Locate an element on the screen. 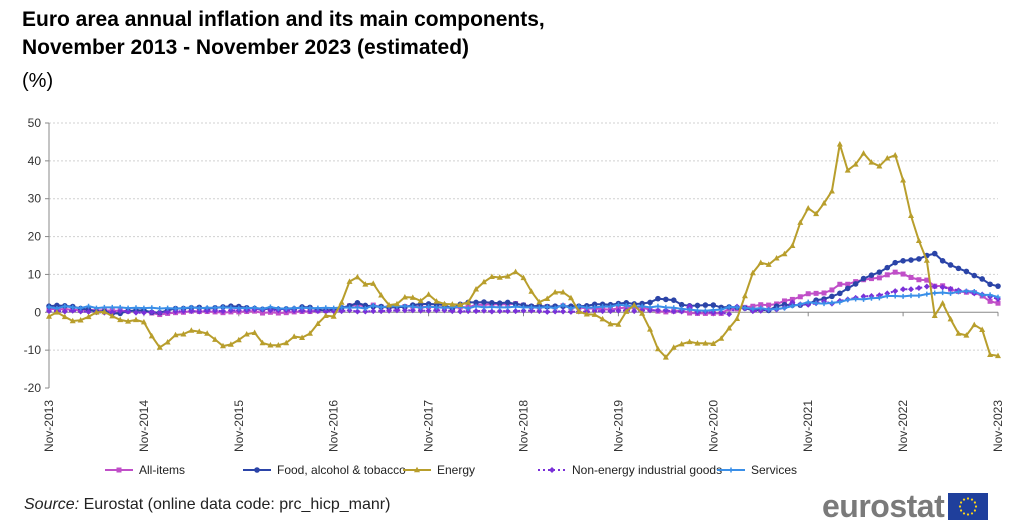 The height and width of the screenshot is (530, 1024). x-tick-label: Nov-2014 is located at coordinates (144, 426).